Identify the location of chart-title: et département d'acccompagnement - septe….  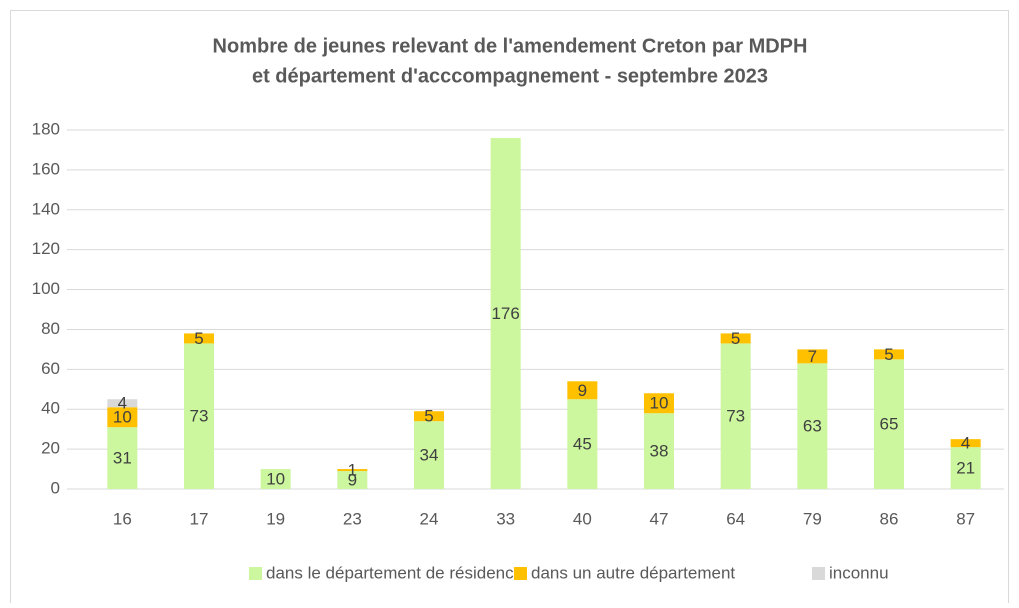
(510, 76).